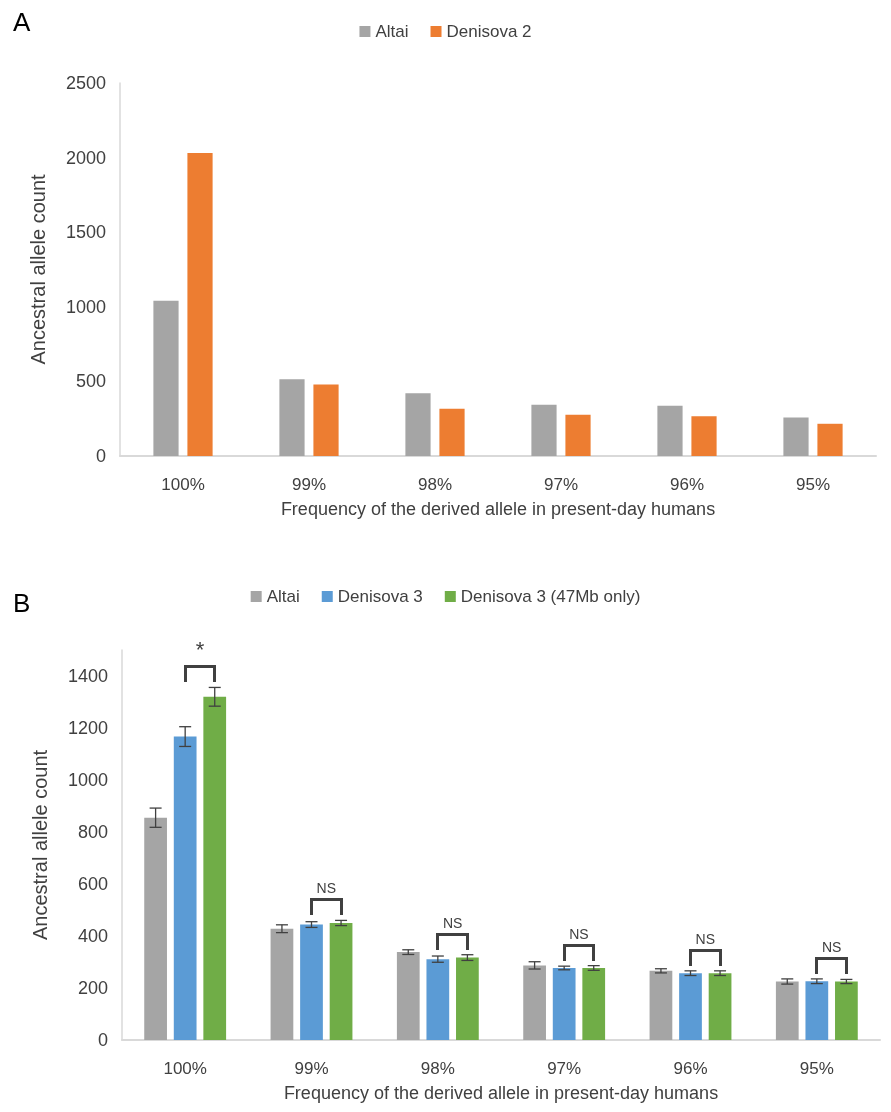 This screenshot has height=1112, width=891. I want to click on y-tick-label: 500, so click(90, 381).